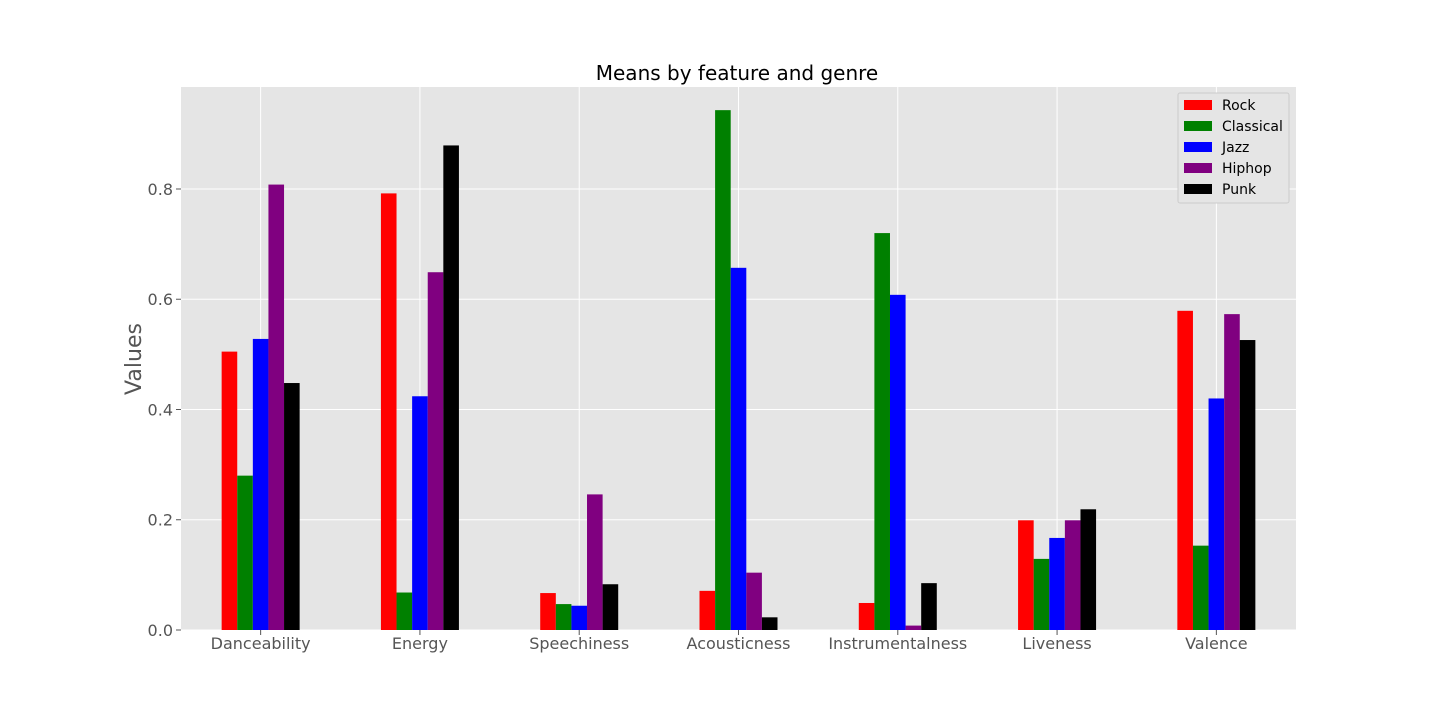  Describe the element at coordinates (1247, 485) in the screenshot. I see `bar-punk-valence` at that location.